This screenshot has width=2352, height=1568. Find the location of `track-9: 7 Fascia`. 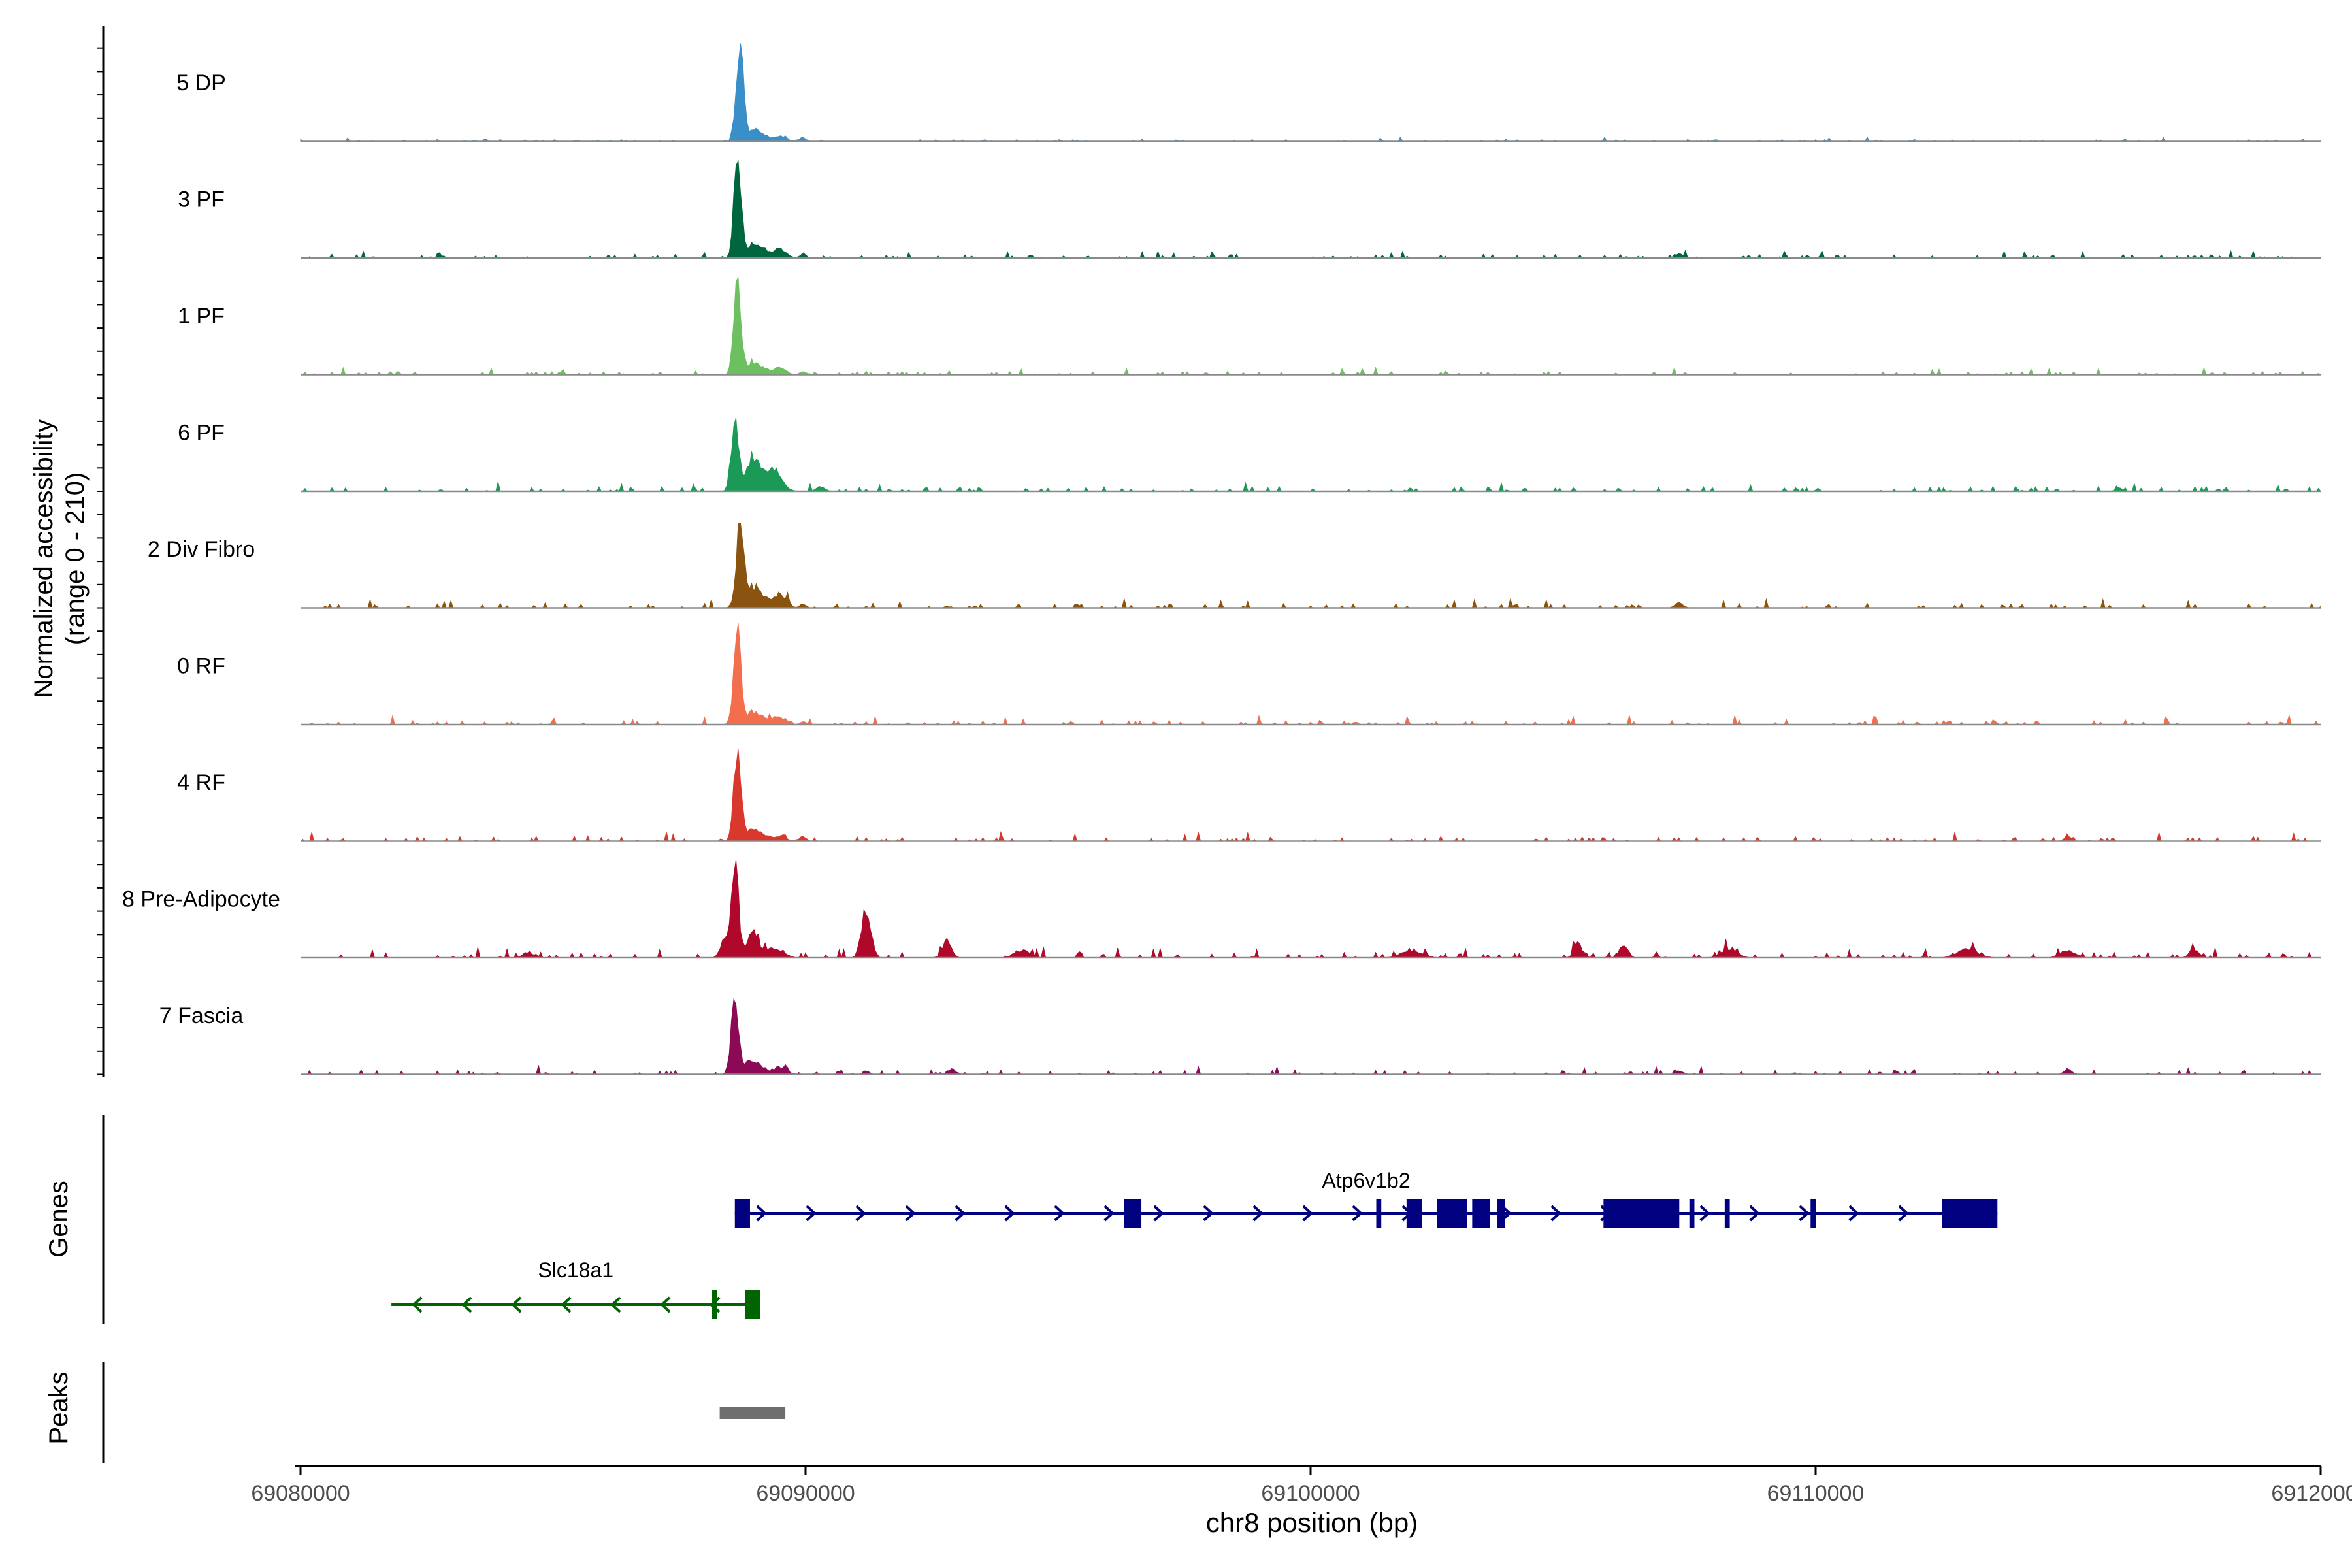

track-9: 7 Fascia is located at coordinates (1240, 1036).